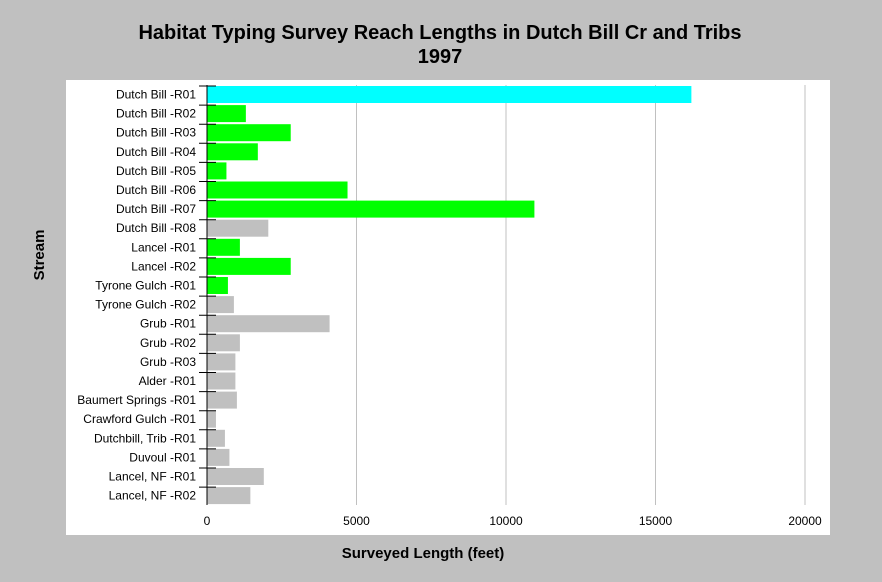 This screenshot has height=582, width=882. Describe the element at coordinates (168, 381) in the screenshot. I see `y-tick-label: Alder -R01` at that location.